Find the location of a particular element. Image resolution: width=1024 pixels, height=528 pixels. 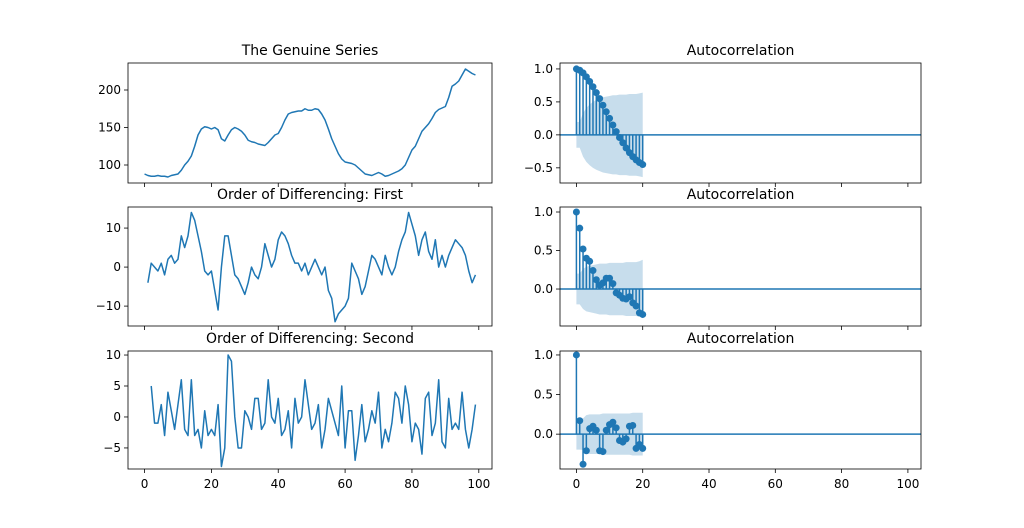

subplot-title: The Genuine Series is located at coordinates (310, 51).